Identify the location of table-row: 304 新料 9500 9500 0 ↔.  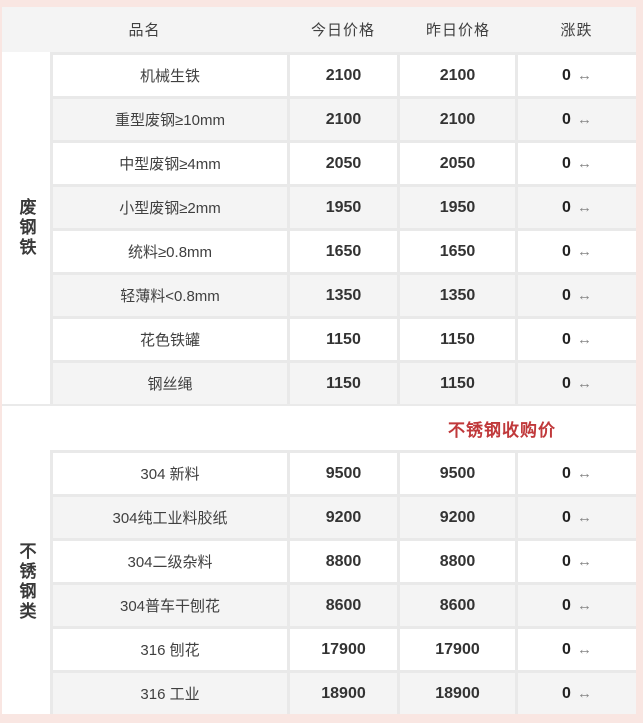
(344, 473).